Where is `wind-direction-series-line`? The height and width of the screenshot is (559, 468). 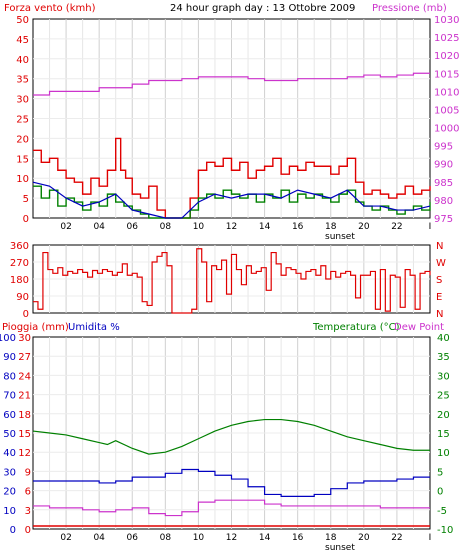 wind-direction-series-line is located at coordinates (232, 281).